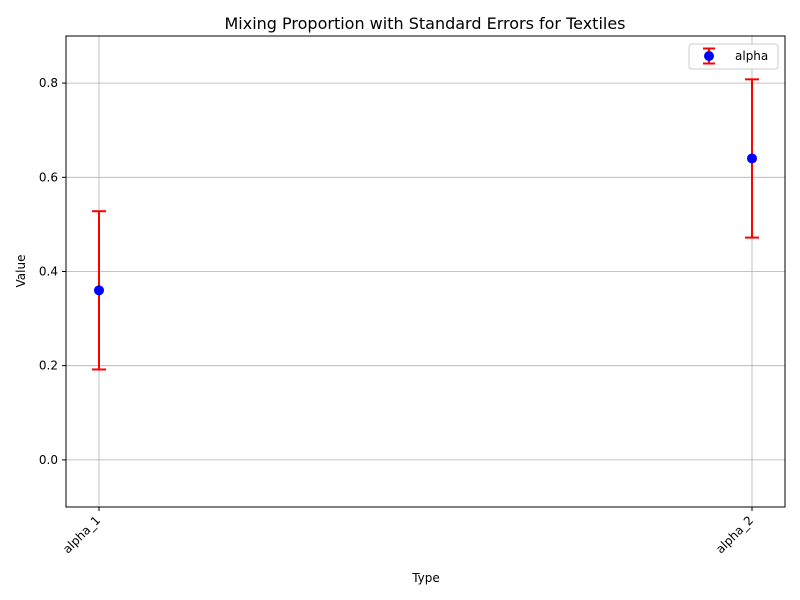  What do you see at coordinates (21, 271) in the screenshot?
I see `y-axis-label: Value` at bounding box center [21, 271].